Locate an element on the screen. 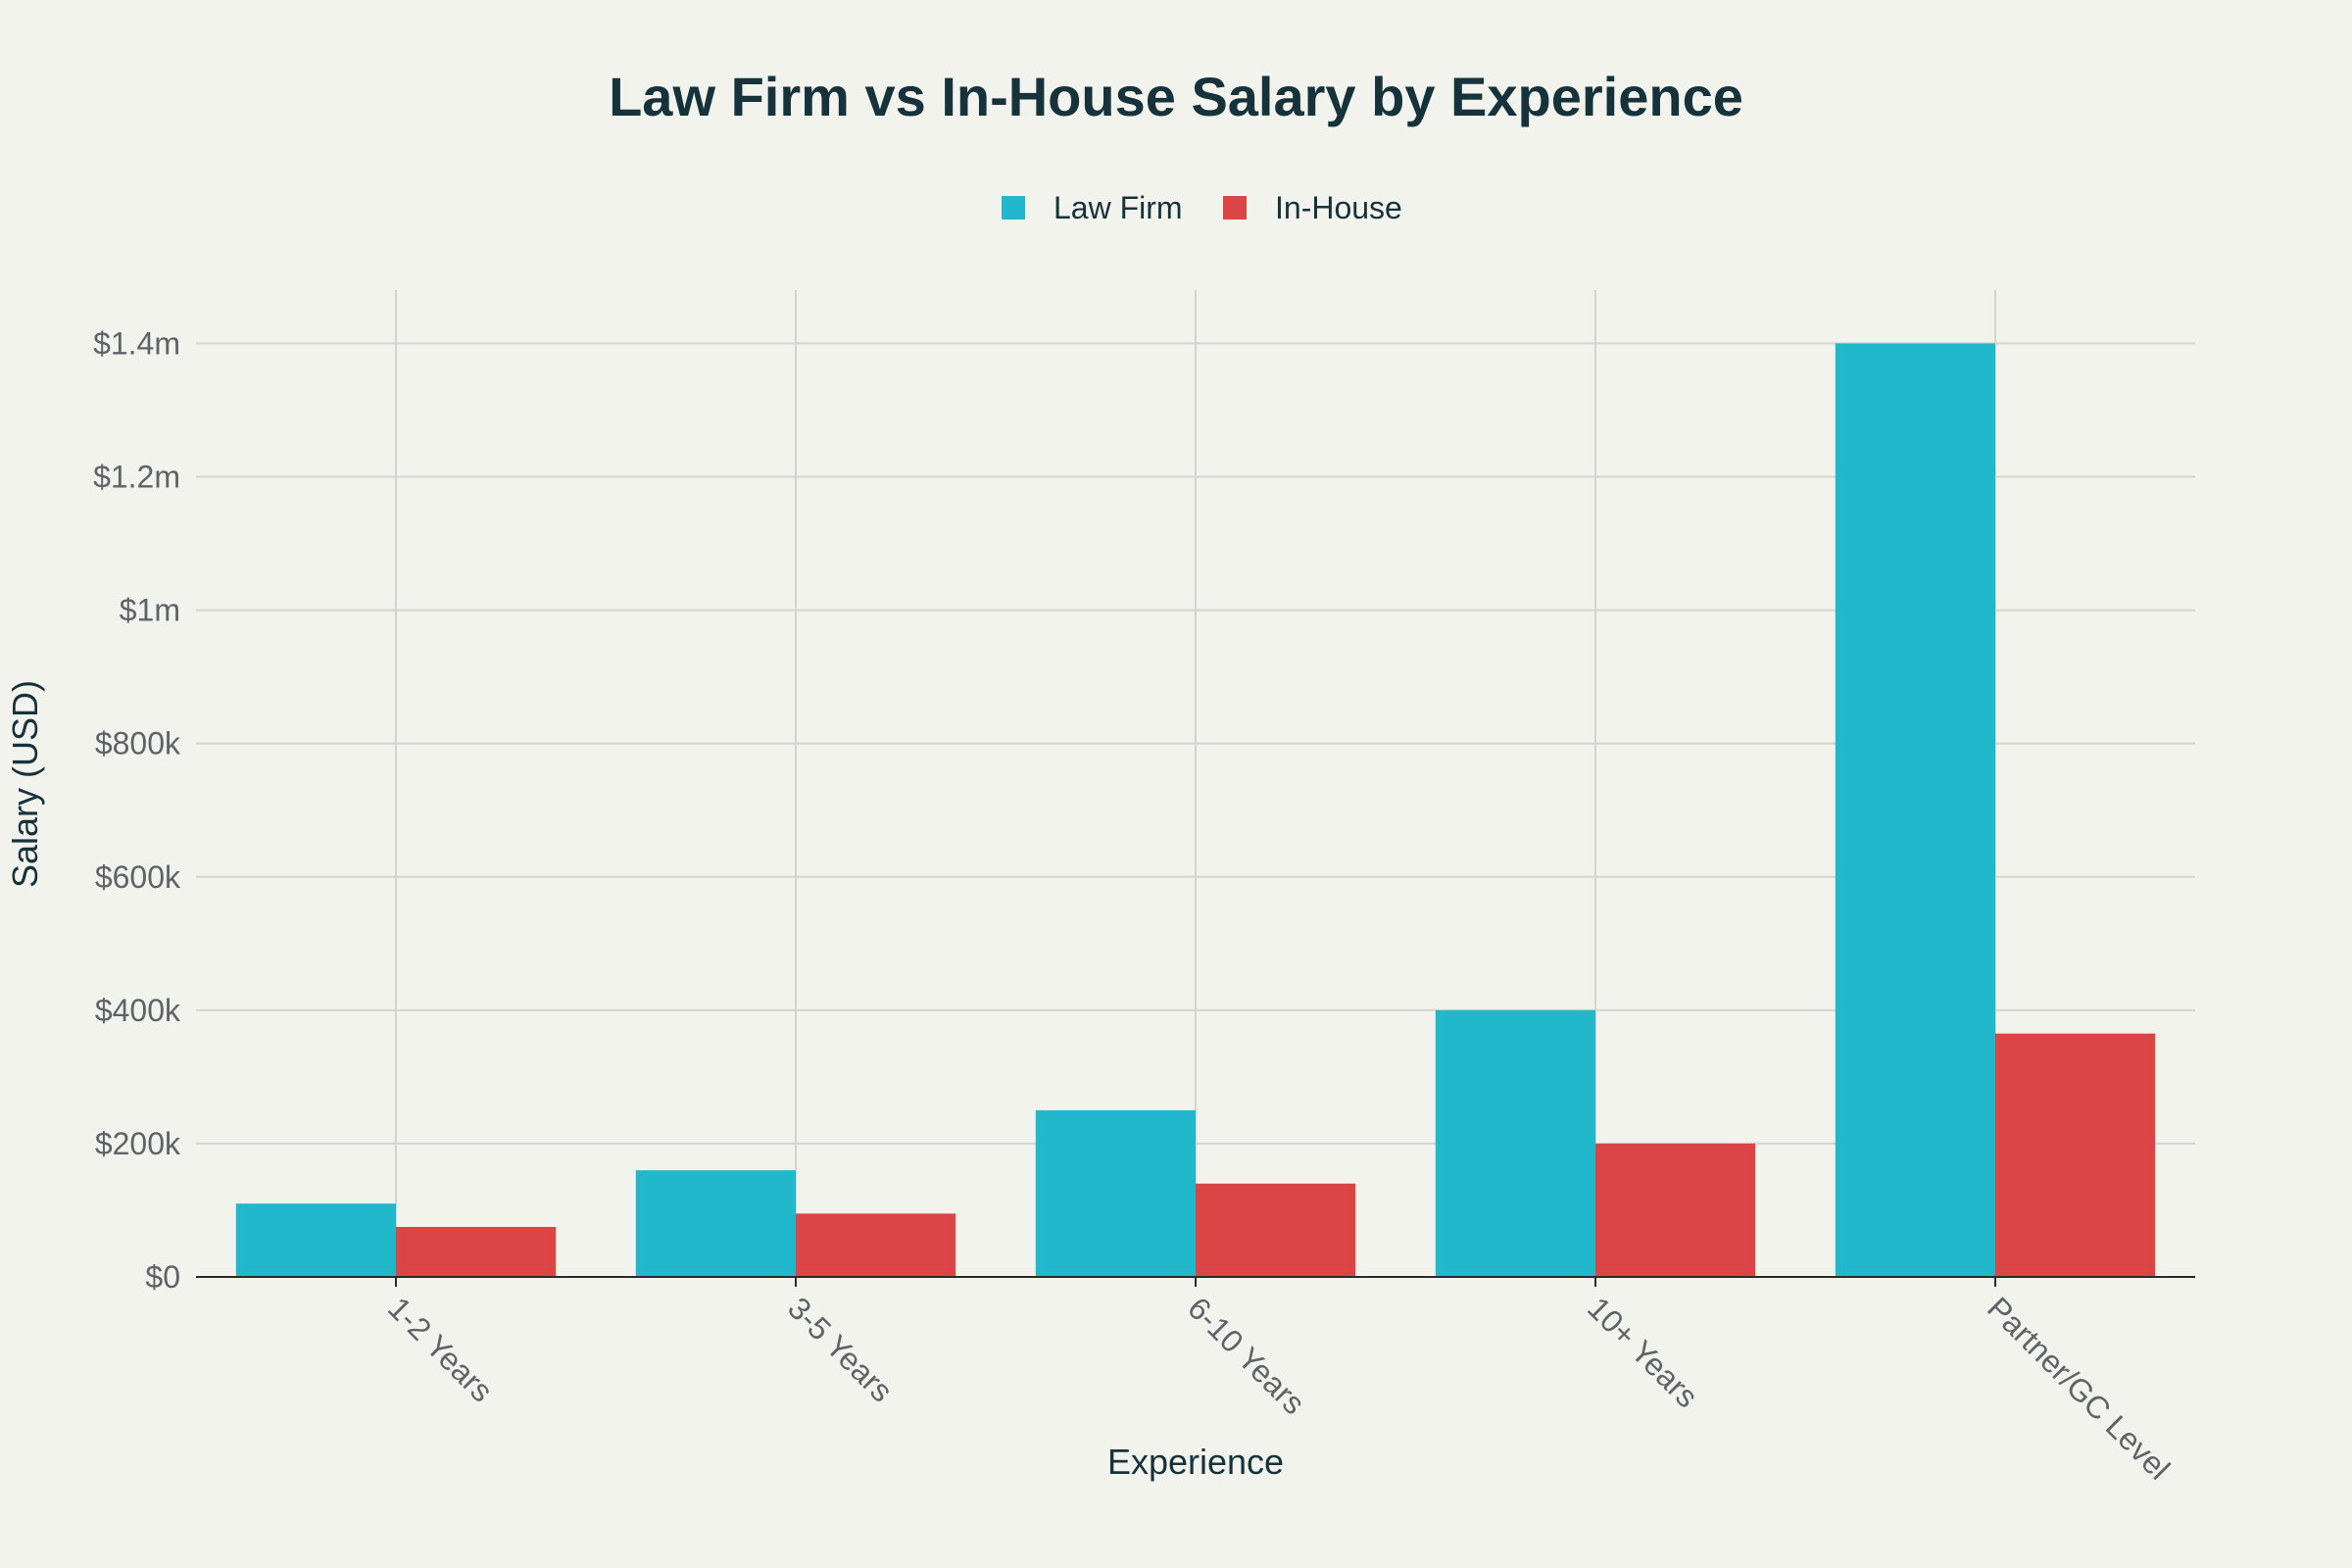  legend-item-law-firm: Law Firm is located at coordinates (1092, 207).